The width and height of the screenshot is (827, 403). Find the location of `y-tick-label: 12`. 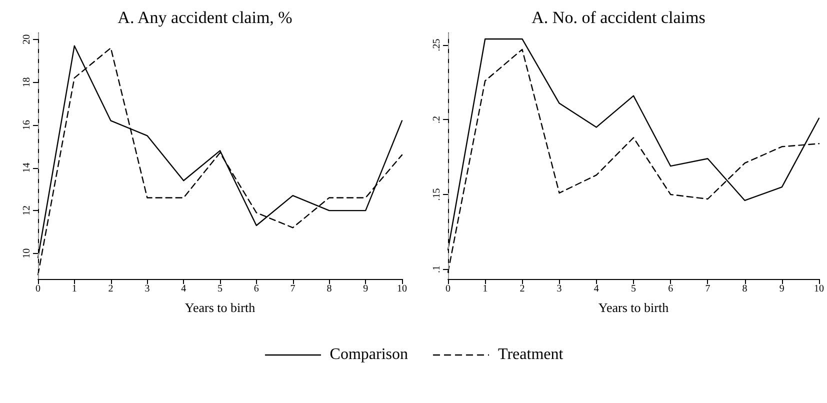

y-tick-label: 12 is located at coordinates (27, 211).